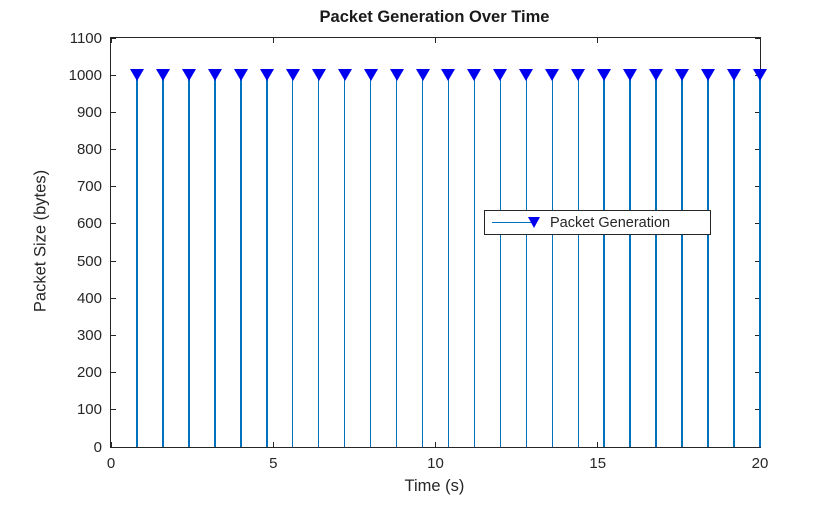  I want to click on y-tick-label: 700, so click(89, 187).